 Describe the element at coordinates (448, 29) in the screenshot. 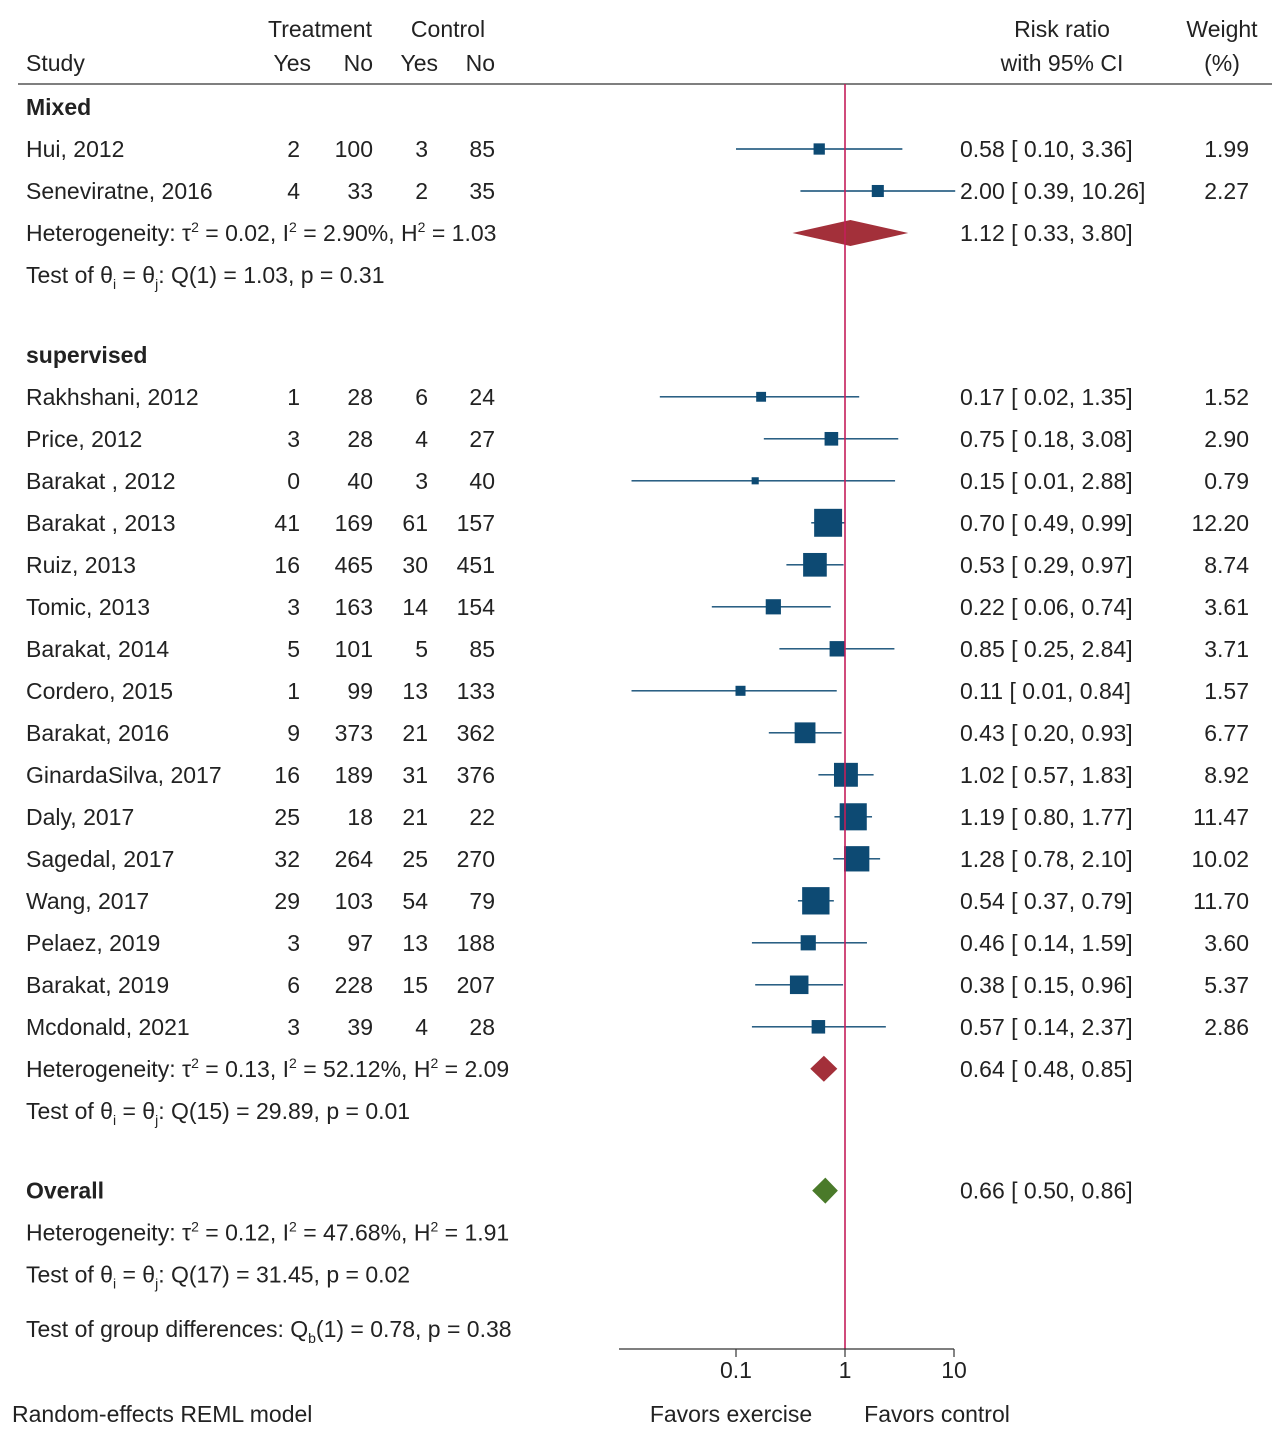

I see `header-control: Control` at that location.